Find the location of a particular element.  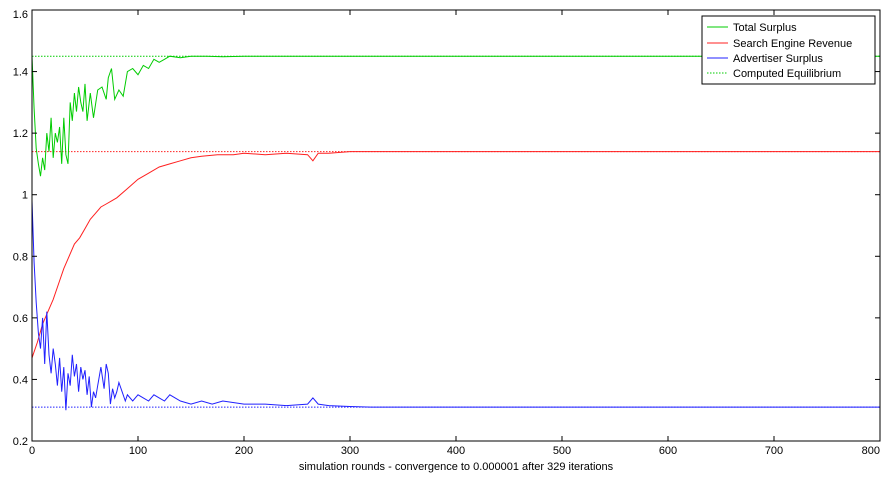

x-tick-label: 500 is located at coordinates (562, 451).